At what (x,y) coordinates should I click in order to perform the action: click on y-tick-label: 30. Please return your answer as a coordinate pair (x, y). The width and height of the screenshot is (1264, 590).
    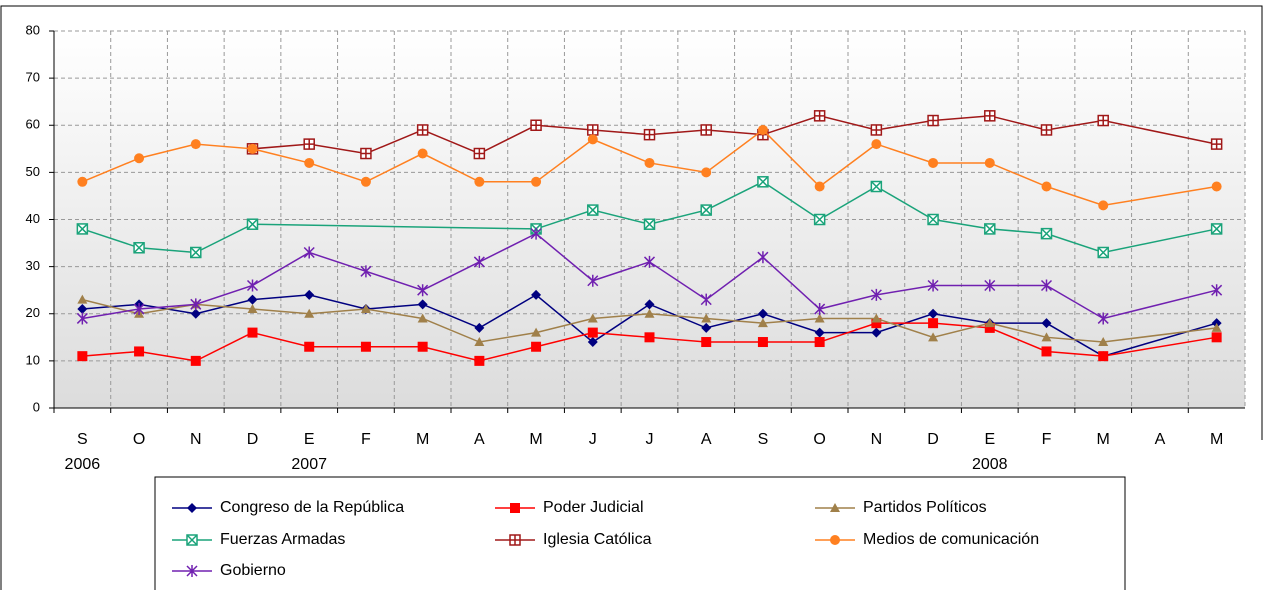
    Looking at the image, I should click on (33, 265).